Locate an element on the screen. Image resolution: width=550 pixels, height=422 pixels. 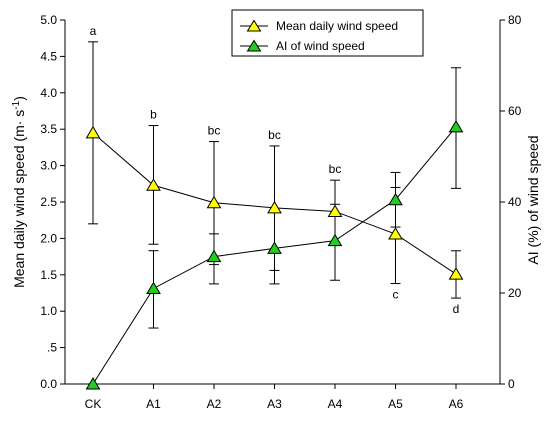
y-right-tick-label: 80 is located at coordinates (515, 20).